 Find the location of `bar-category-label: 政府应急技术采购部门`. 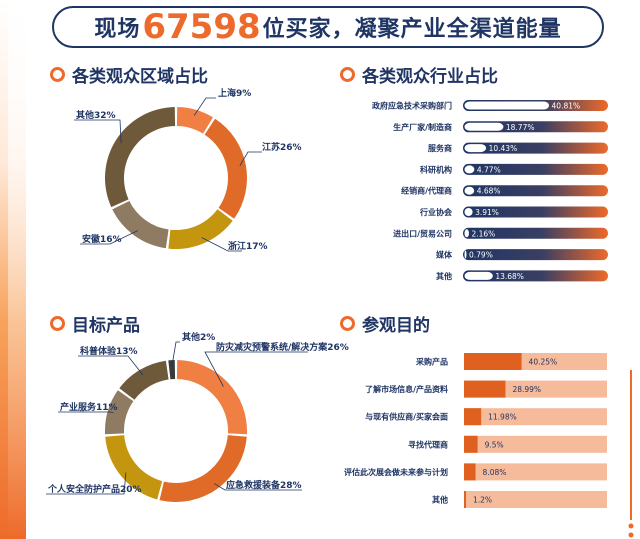

bar-category-label: 政府应急技术采购部门 is located at coordinates (412, 106).